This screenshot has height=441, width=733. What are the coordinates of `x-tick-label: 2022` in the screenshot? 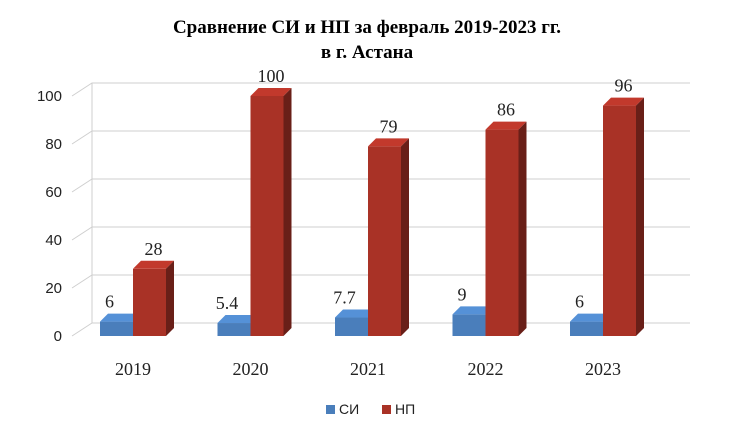 It's located at (486, 369).